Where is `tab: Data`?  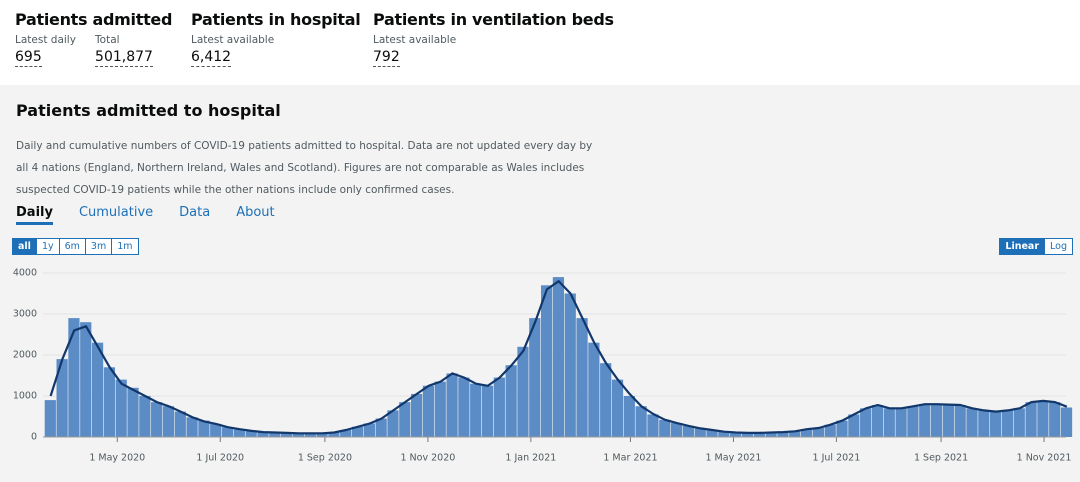
tab: Data is located at coordinates (195, 212).